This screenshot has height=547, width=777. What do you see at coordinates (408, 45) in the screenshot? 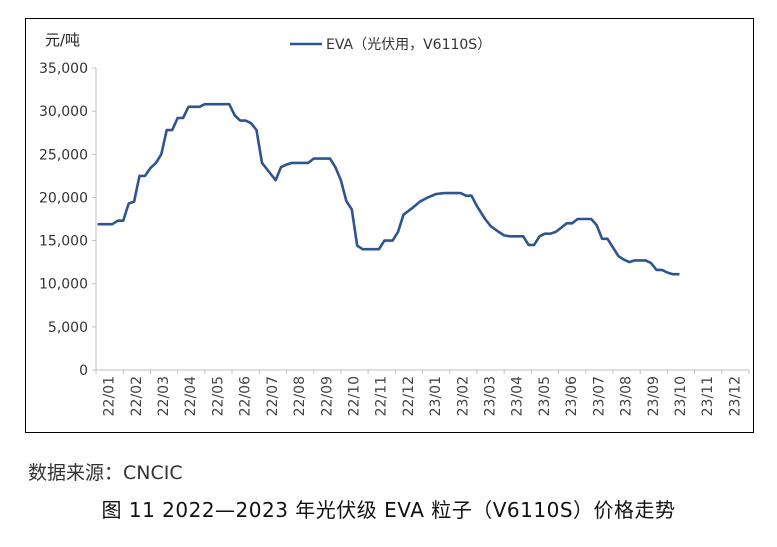
I see `legend-label: EVA（光伏用，V6110S）` at bounding box center [408, 45].